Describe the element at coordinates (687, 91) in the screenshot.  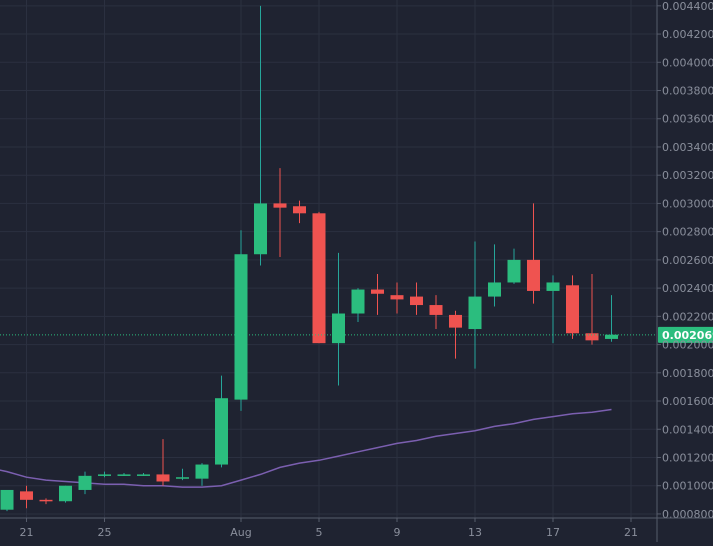
I see `y-tick-label: 0.003800` at that location.